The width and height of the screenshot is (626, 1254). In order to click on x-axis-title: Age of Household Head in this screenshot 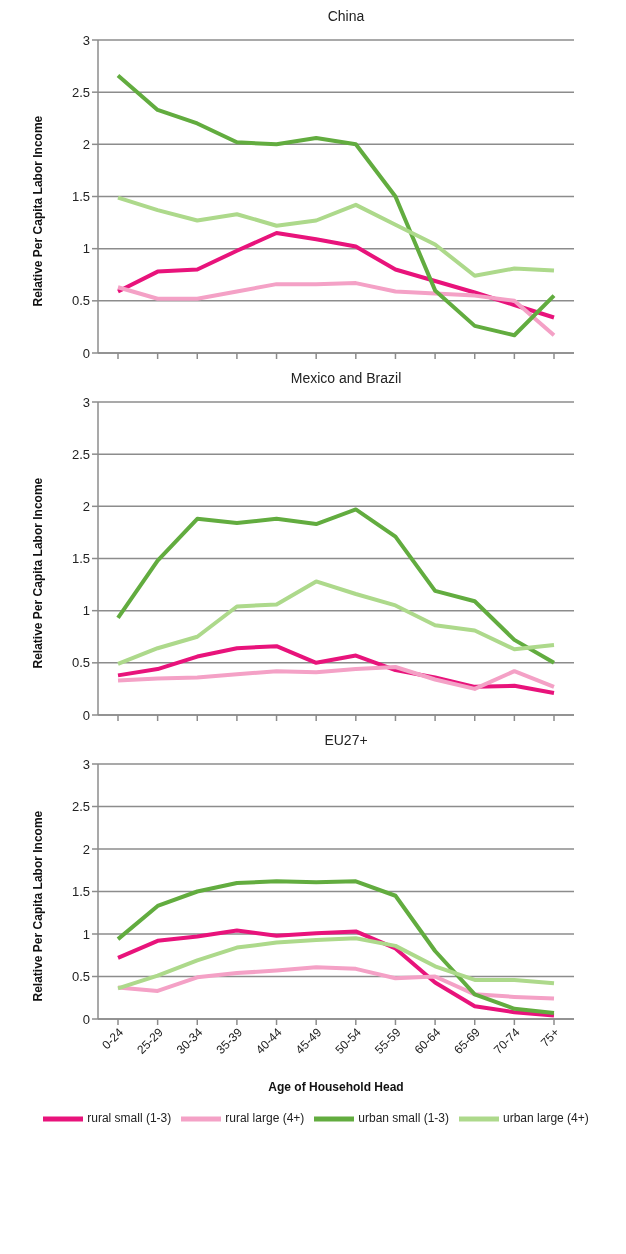, I will do `click(336, 1087)`.